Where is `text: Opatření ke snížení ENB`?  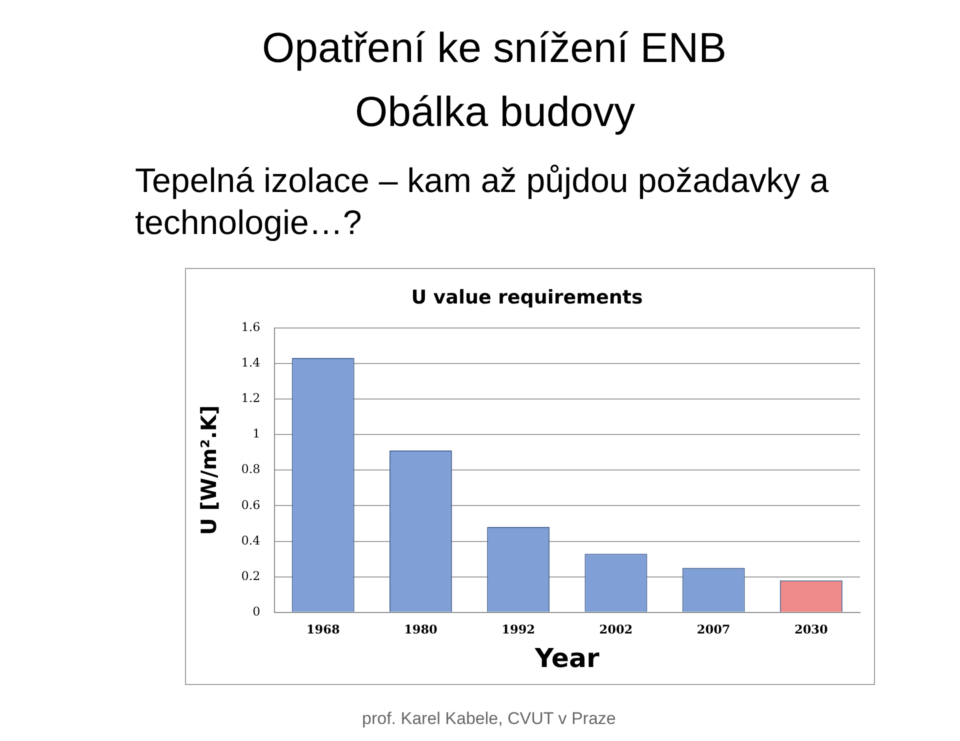 text: Opatření ke snížení ENB is located at coordinates (494, 48).